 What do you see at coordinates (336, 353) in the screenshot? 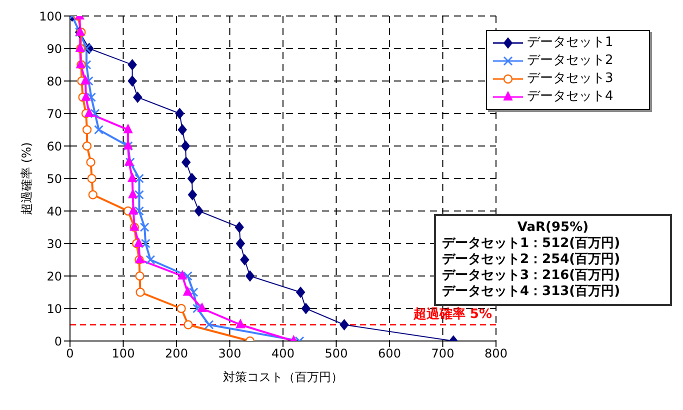
I see `x-tick-label: 500` at bounding box center [336, 353].